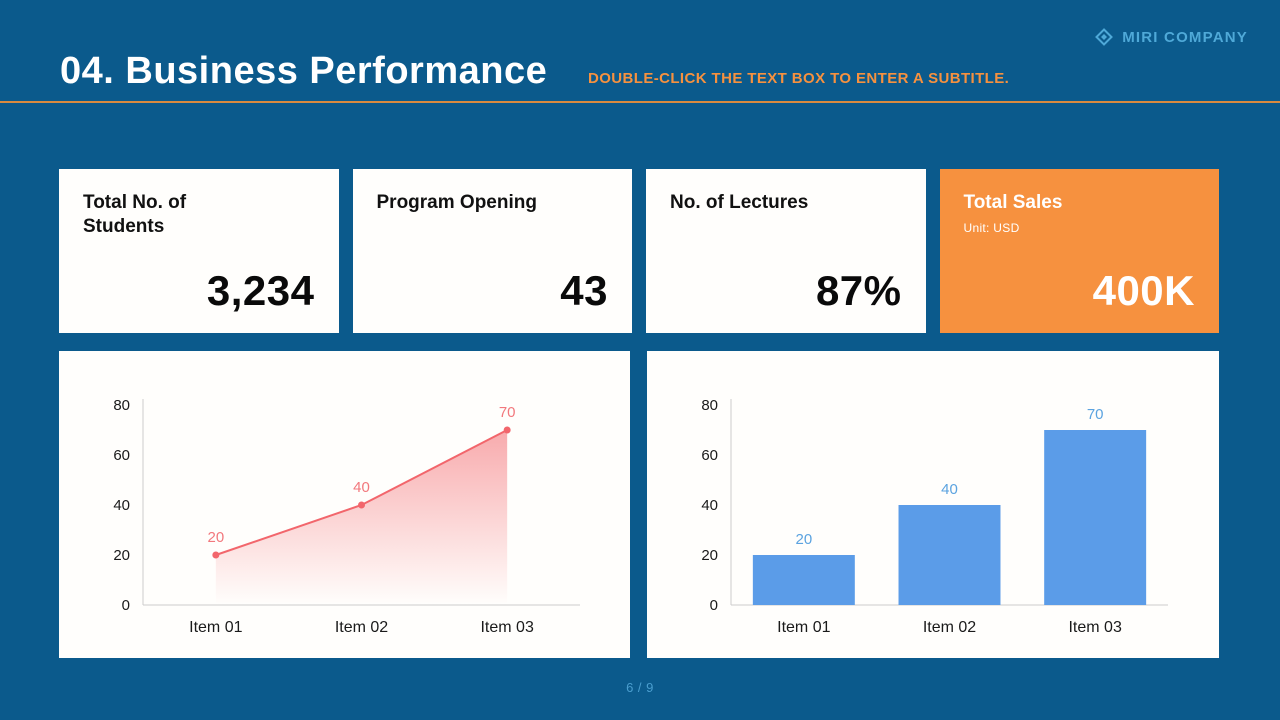  What do you see at coordinates (786, 251) in the screenshot?
I see `stat-card-lectures: No. of Lectures 87%` at bounding box center [786, 251].